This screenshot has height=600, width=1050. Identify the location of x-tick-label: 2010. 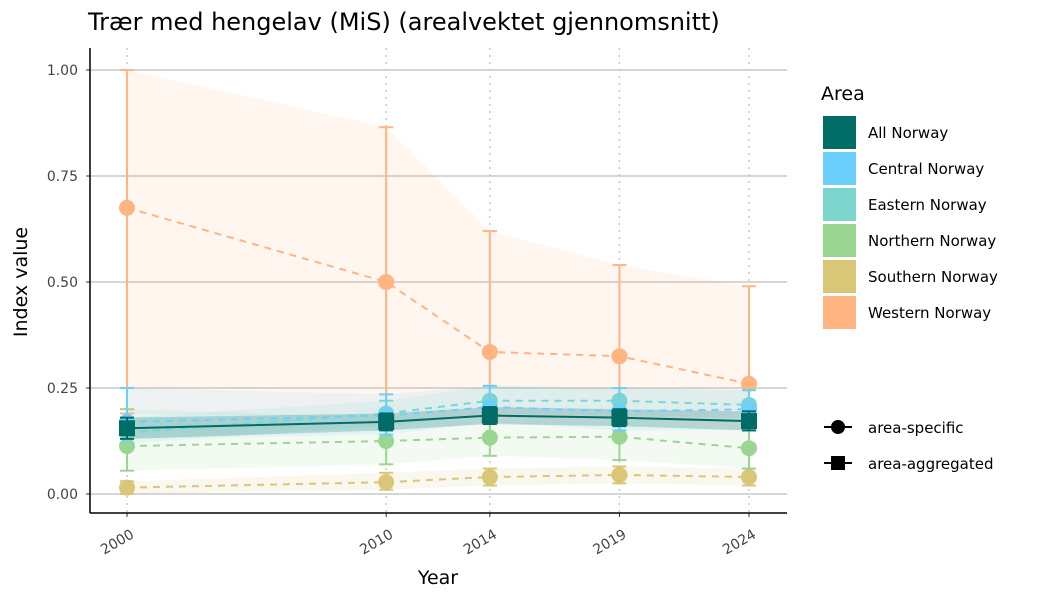
(376, 543).